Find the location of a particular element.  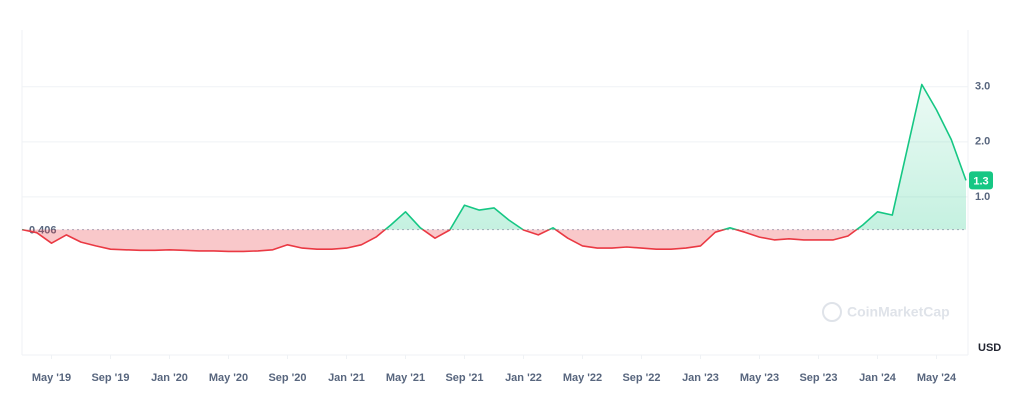

y-tick-label: 1.0 is located at coordinates (982, 197).